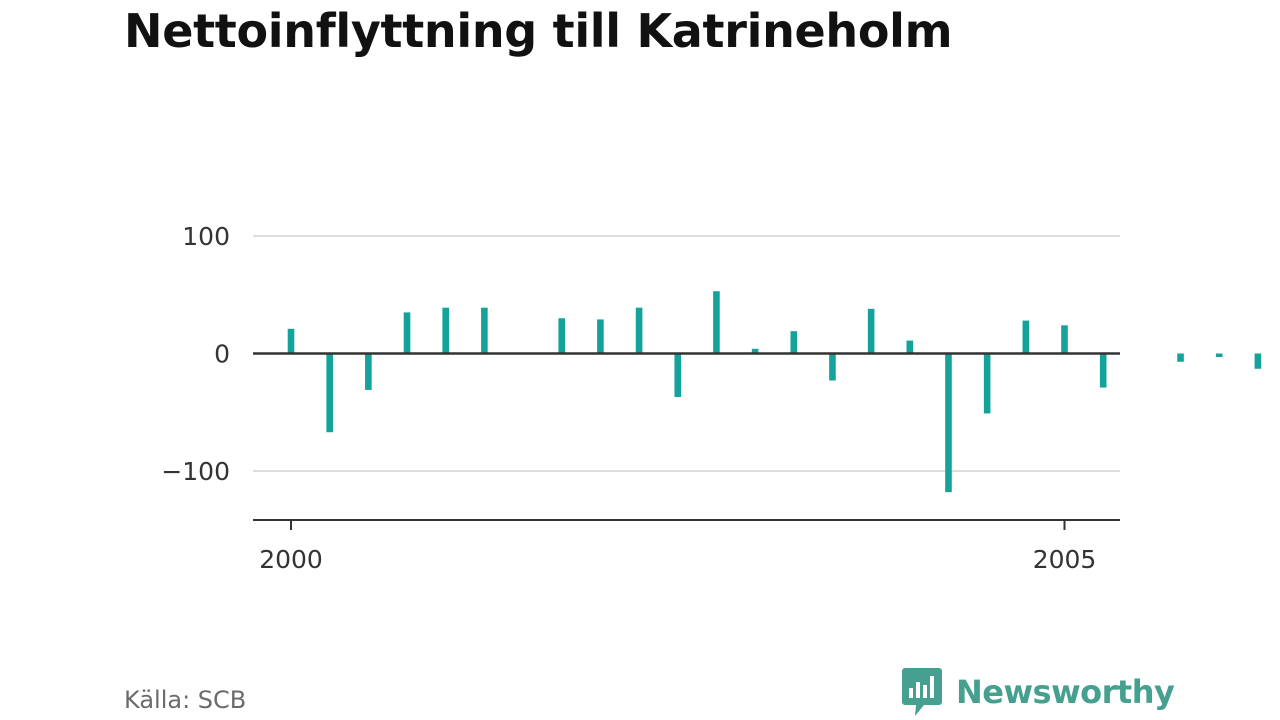  What do you see at coordinates (291, 559) in the screenshot?
I see `x-tick-label: 2000` at bounding box center [291, 559].